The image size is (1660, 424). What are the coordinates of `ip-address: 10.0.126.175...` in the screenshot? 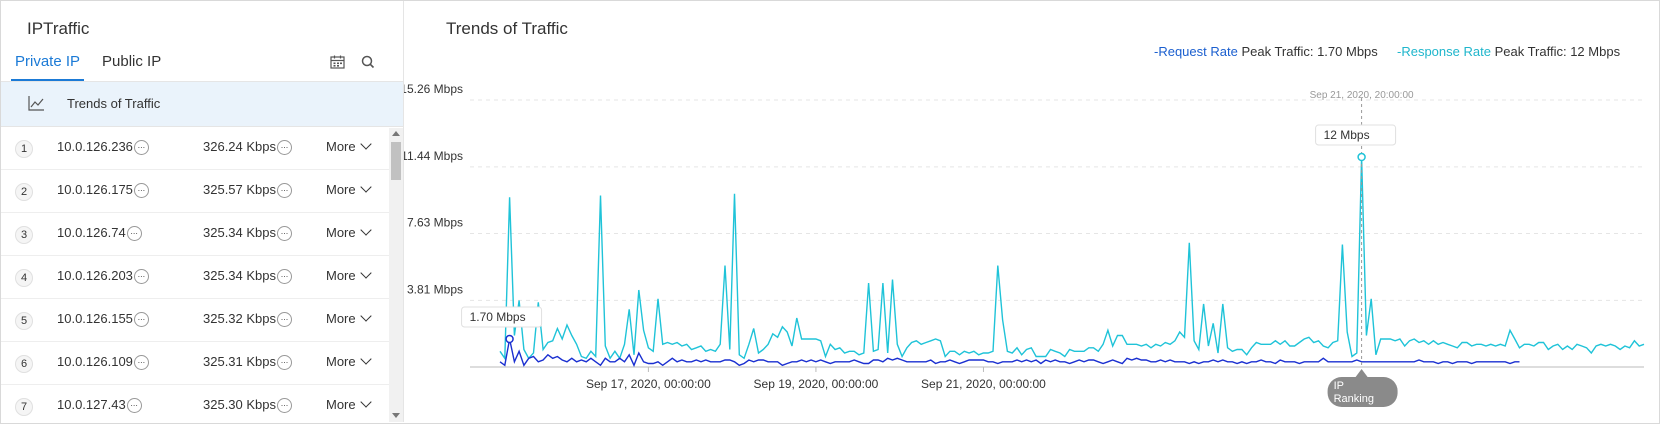 It's located at (103, 190).